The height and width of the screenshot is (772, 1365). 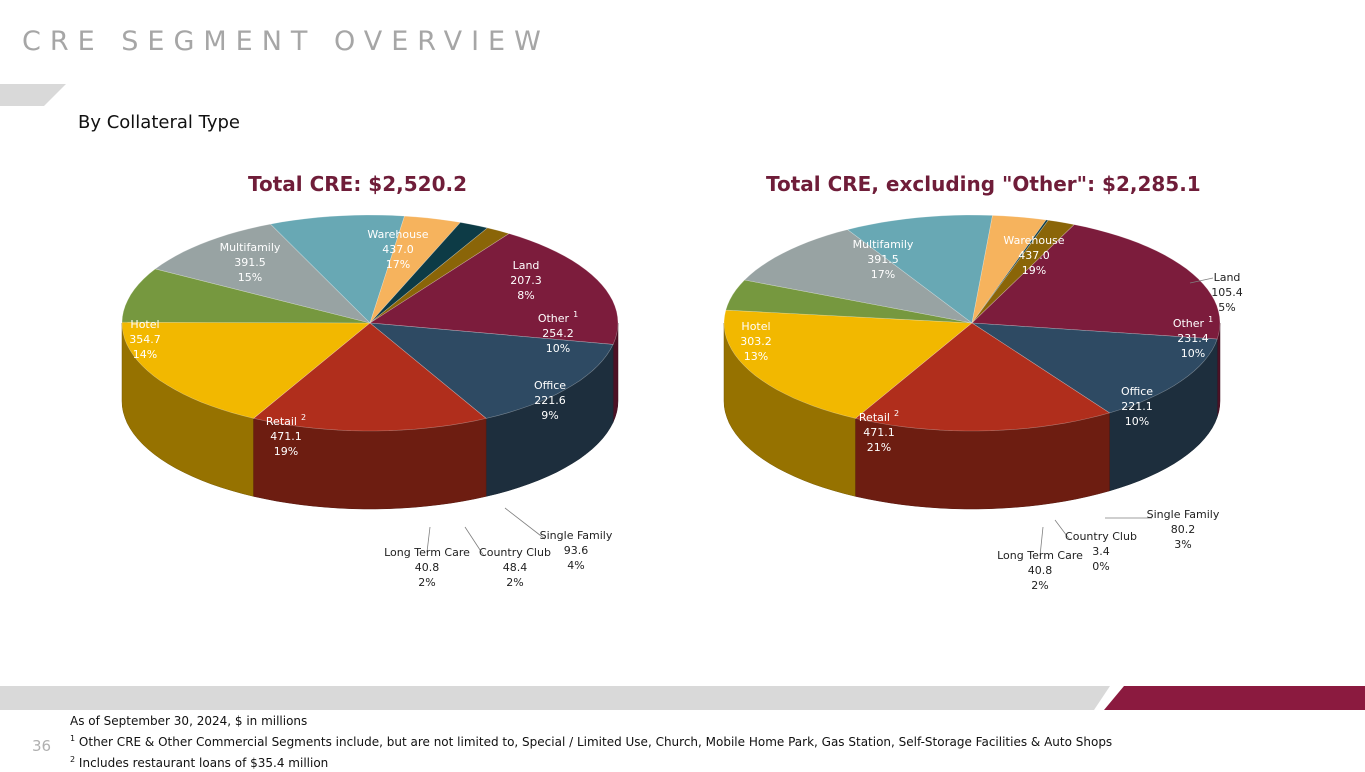 I want to click on chart-title-total: Total CRE: $2,520.2, so click(x=357, y=184).